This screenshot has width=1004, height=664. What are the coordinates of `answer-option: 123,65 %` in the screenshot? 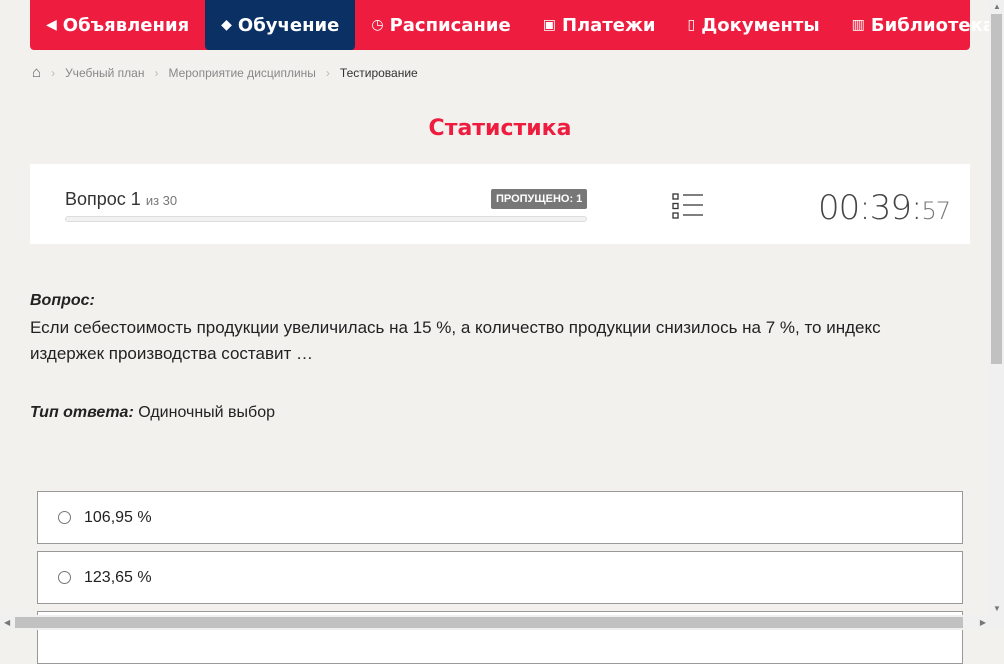 It's located at (500, 577).